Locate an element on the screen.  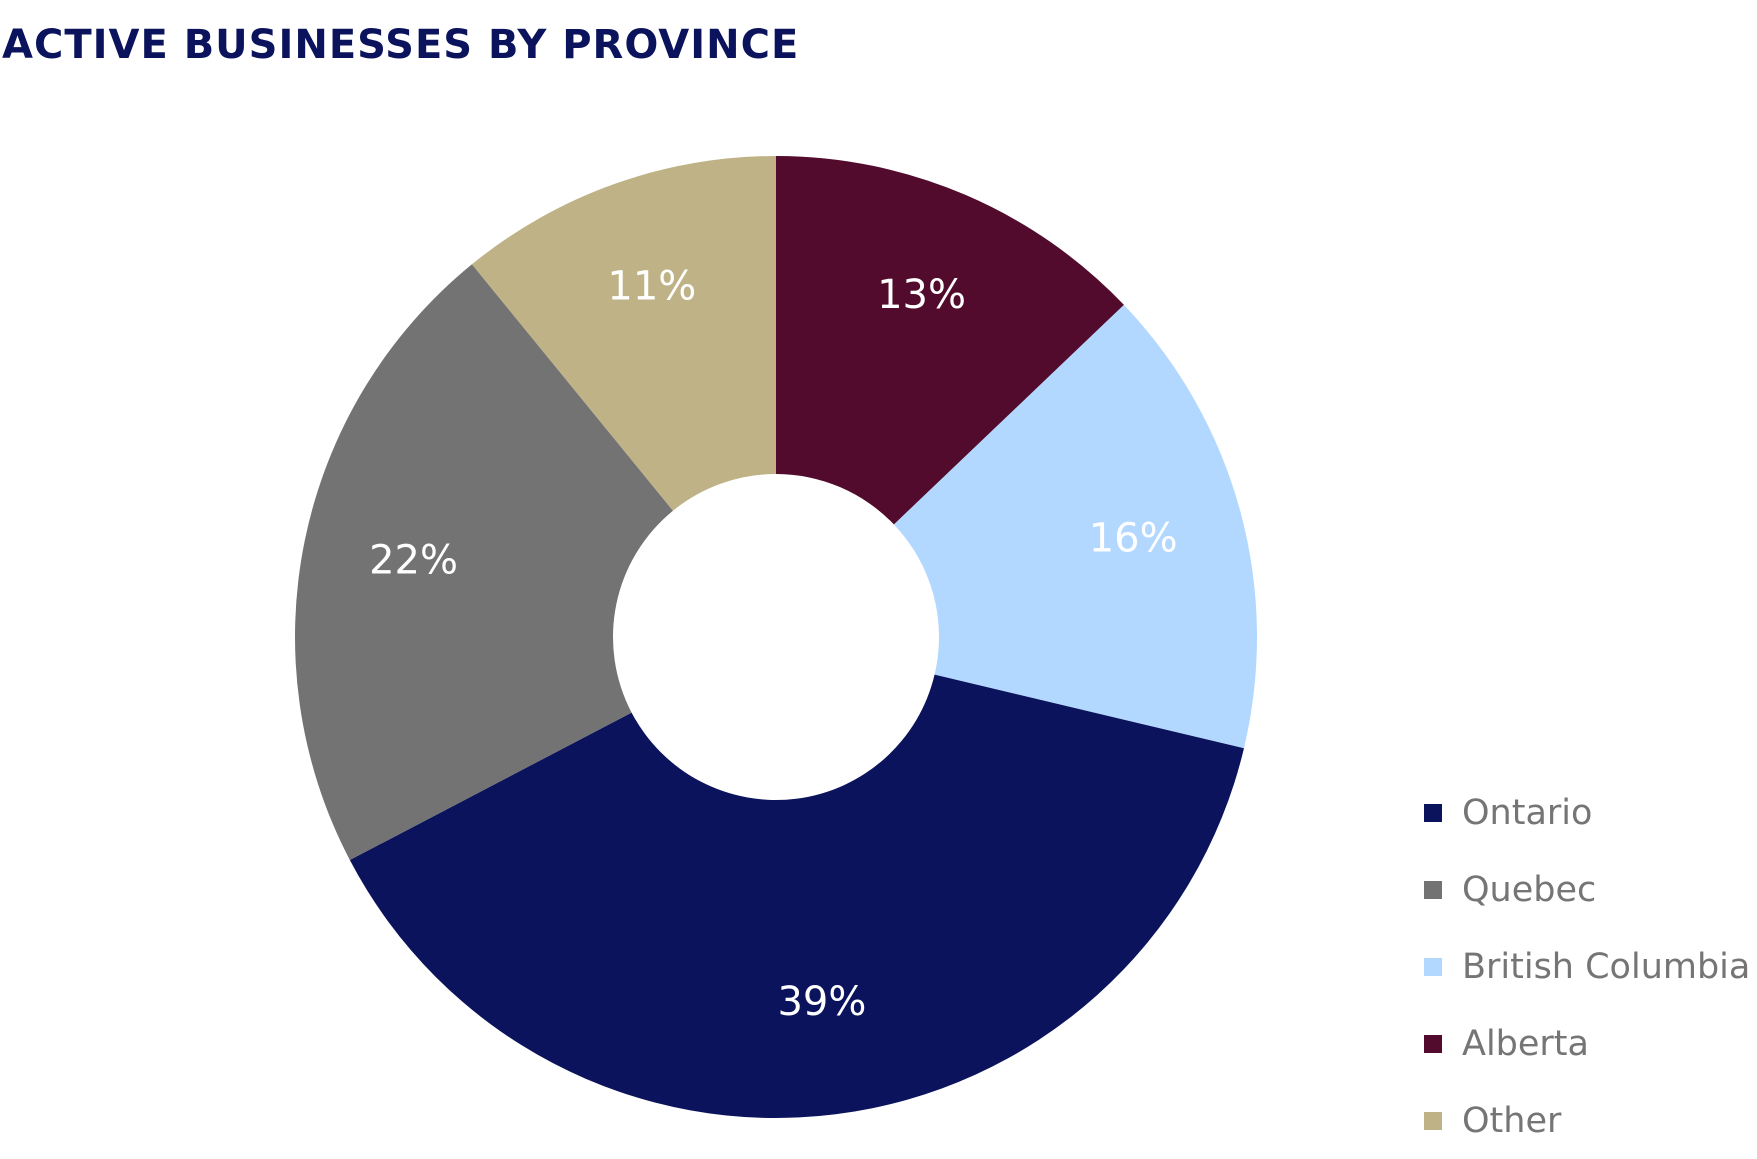
legend-item-other: Other is located at coordinates (1587, 1120).